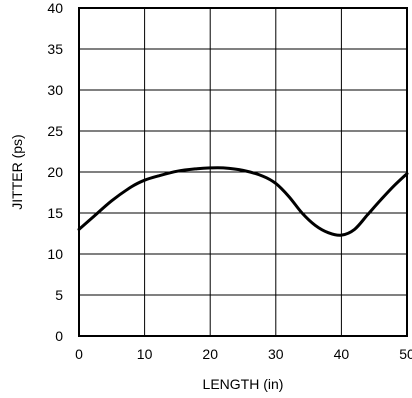  What do you see at coordinates (55, 213) in the screenshot?
I see `y-tick-label: 15` at bounding box center [55, 213].